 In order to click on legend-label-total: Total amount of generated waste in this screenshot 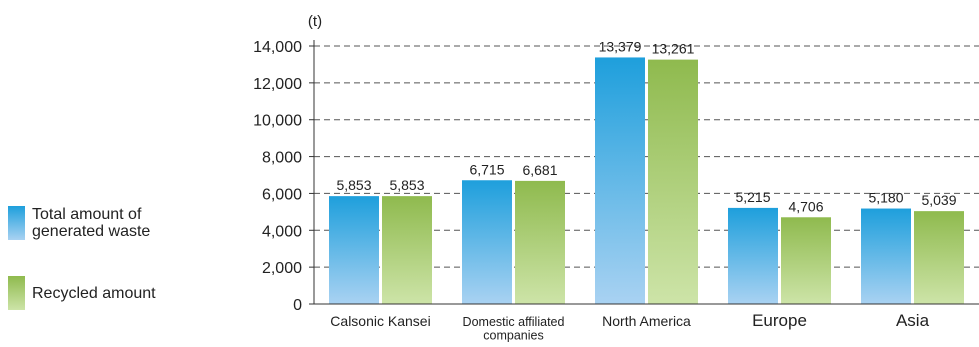, I will do `click(91, 223)`.